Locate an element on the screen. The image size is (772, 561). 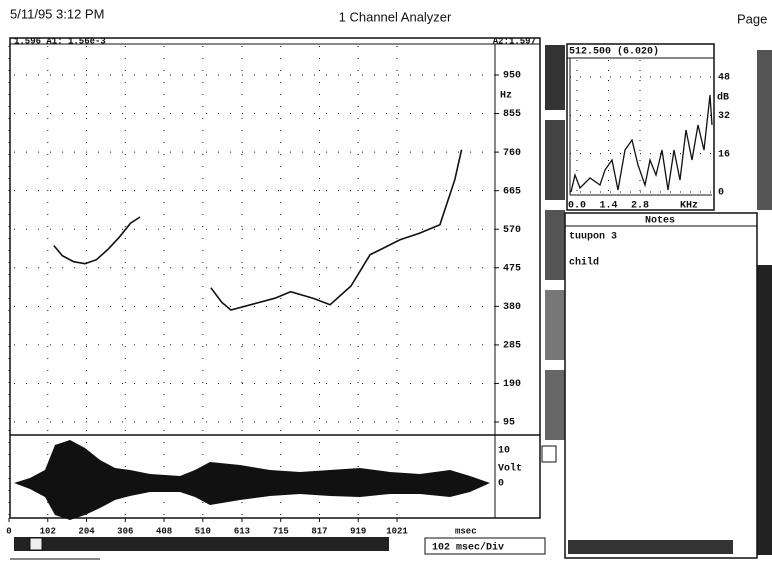
y-tick-label: 475 is located at coordinates (512, 268).